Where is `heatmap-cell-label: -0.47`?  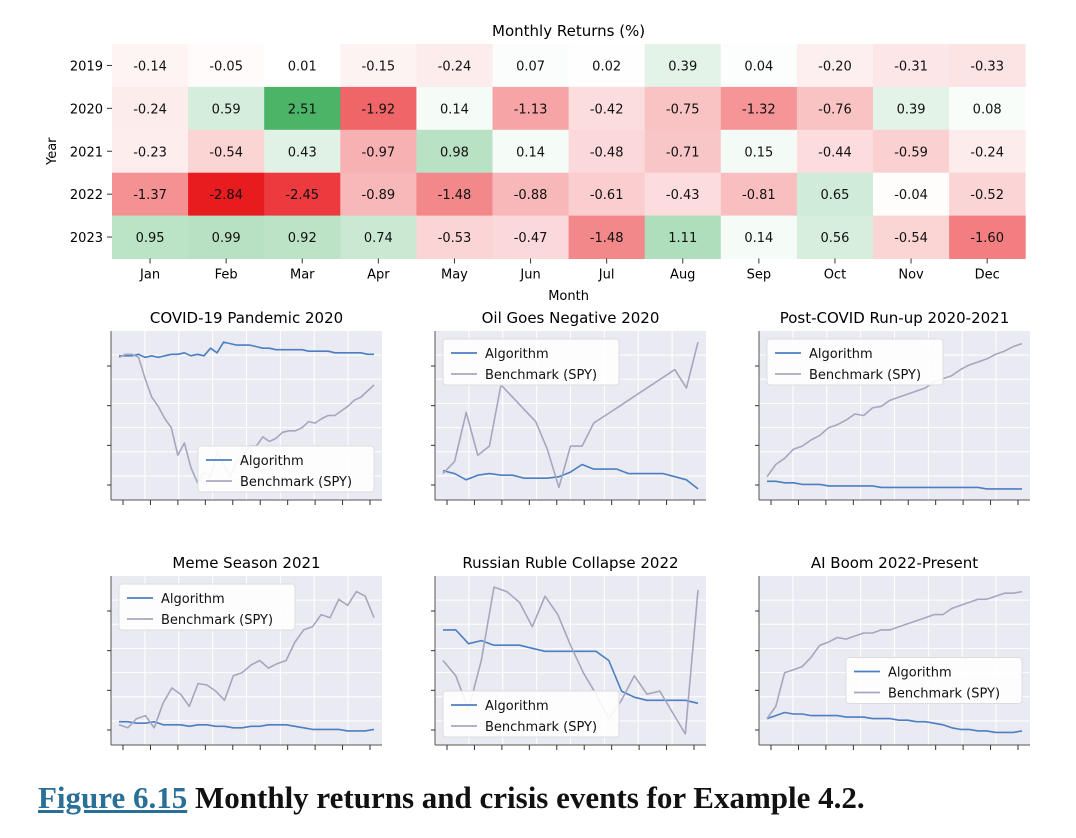
heatmap-cell-label: -0.47 is located at coordinates (531, 238).